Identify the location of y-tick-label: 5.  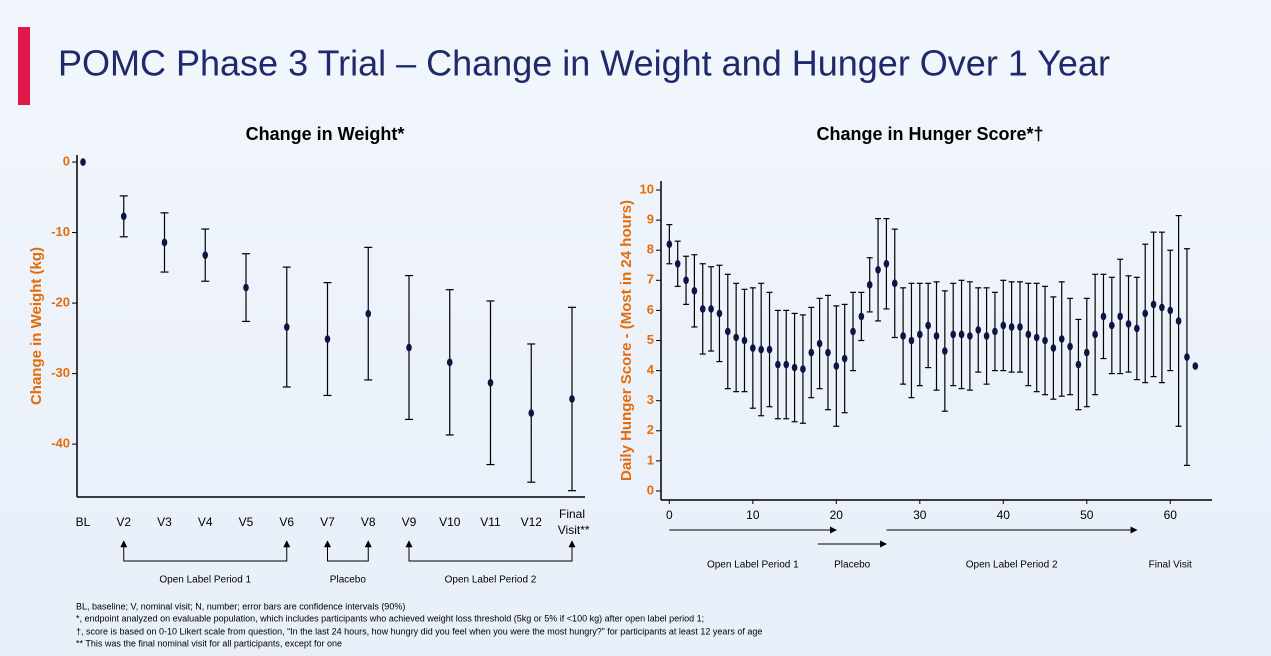
(650, 339).